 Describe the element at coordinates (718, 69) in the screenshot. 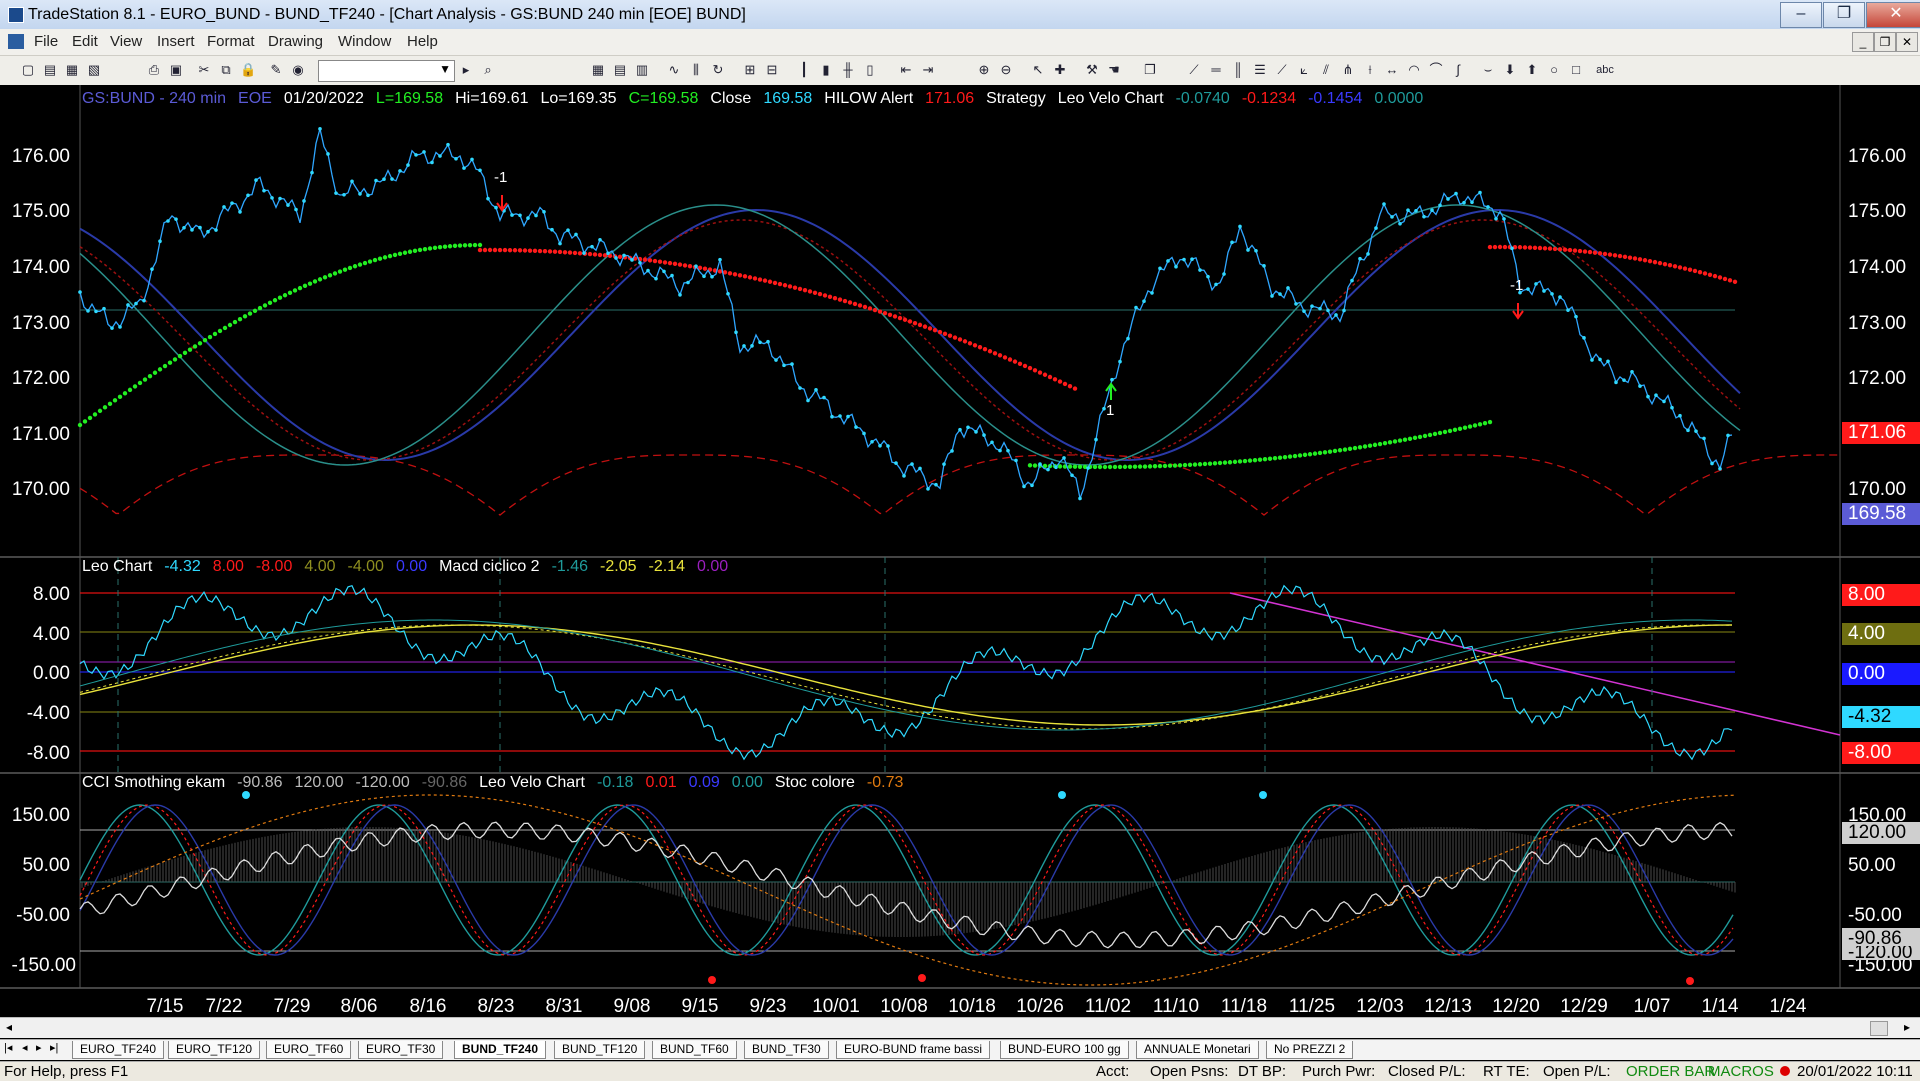

I see `refresh-icon: ↻` at that location.